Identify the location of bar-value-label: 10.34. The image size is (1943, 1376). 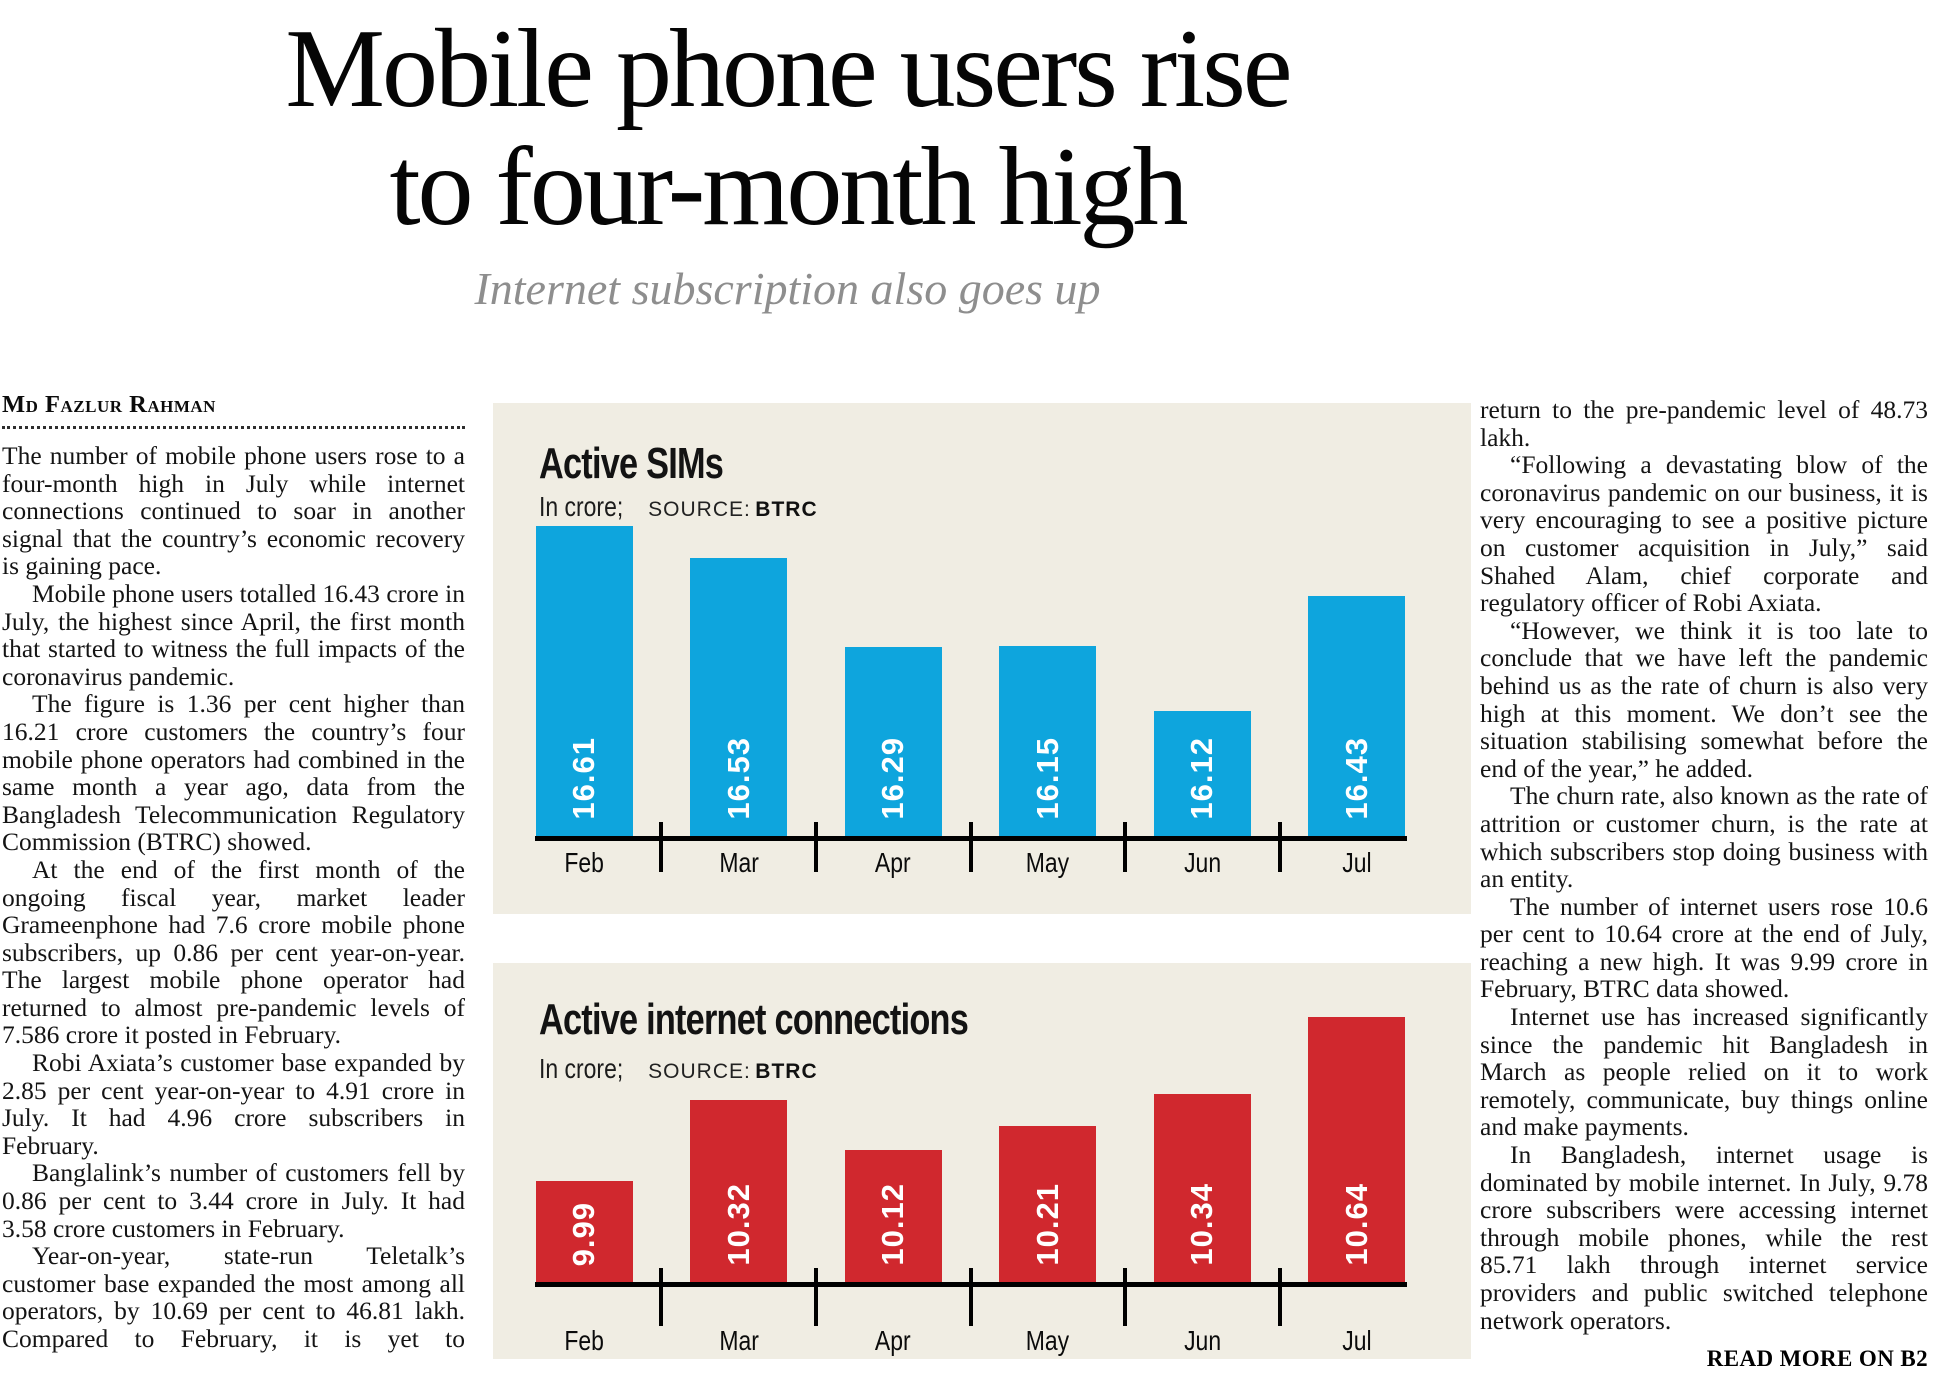
(1202, 1224).